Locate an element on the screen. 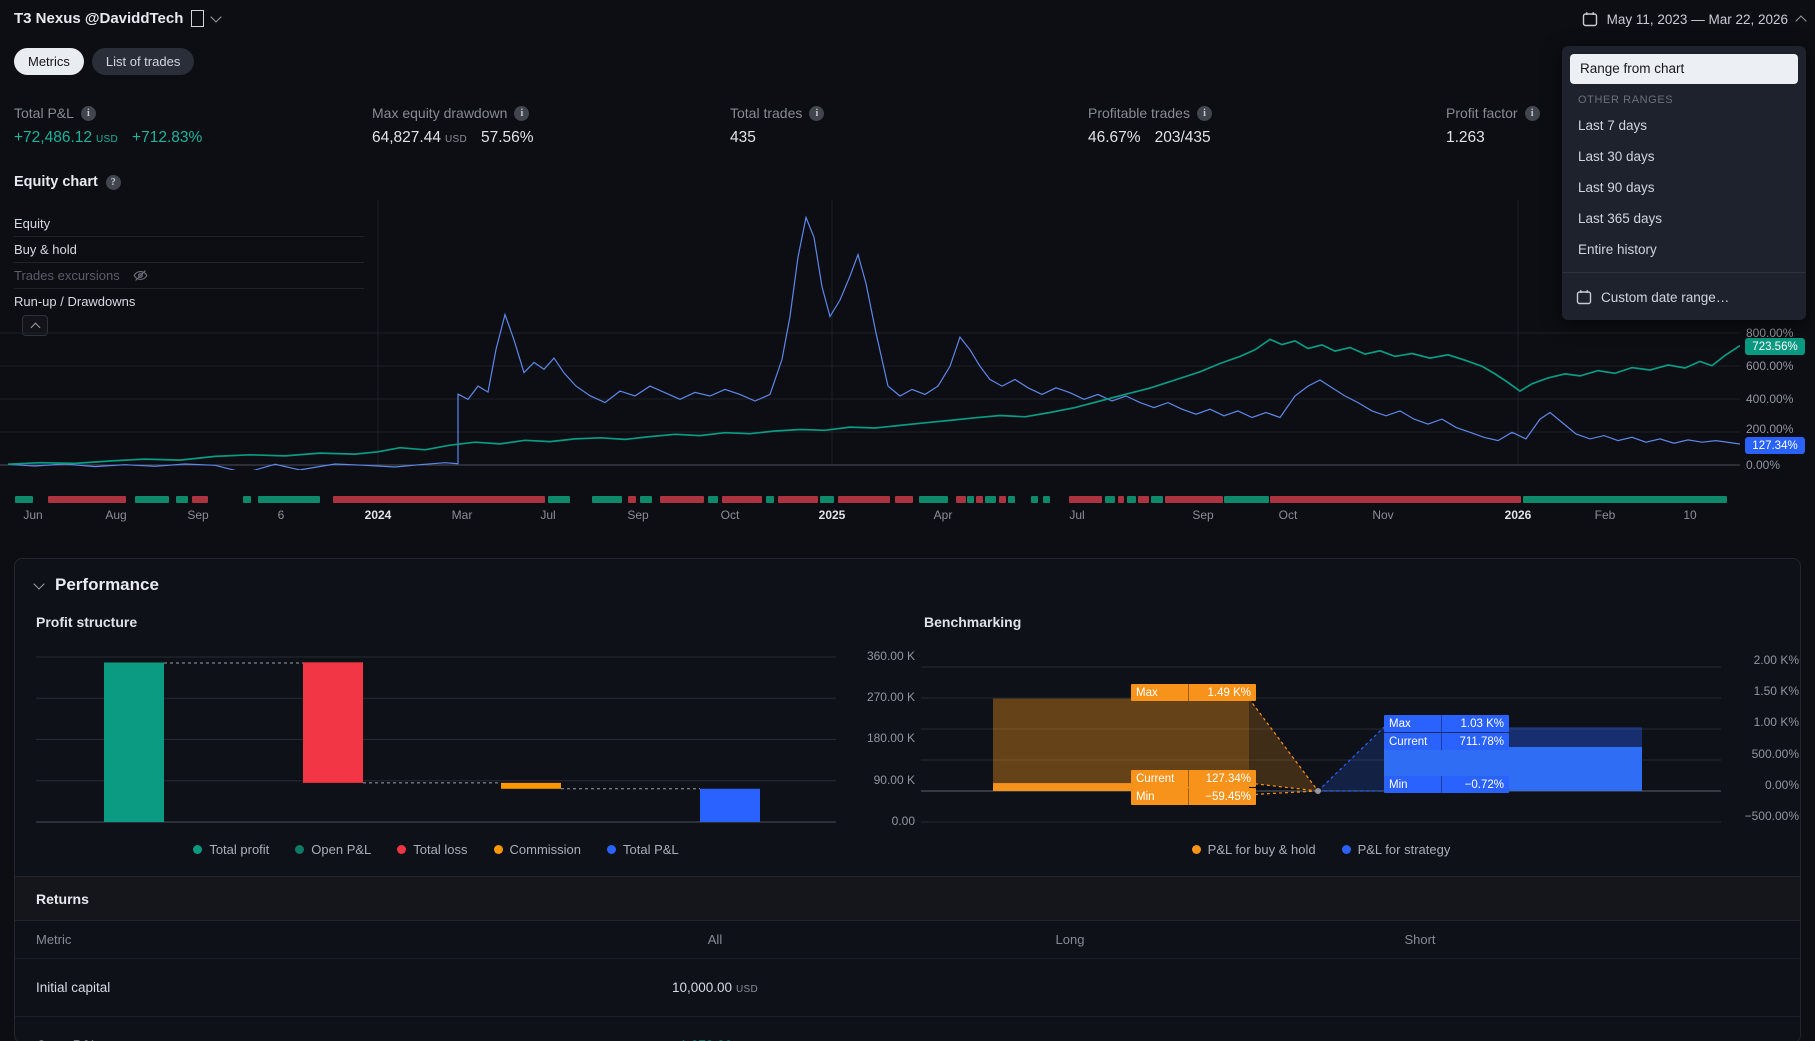  equity-y-tick: 800.00% is located at coordinates (1770, 333).